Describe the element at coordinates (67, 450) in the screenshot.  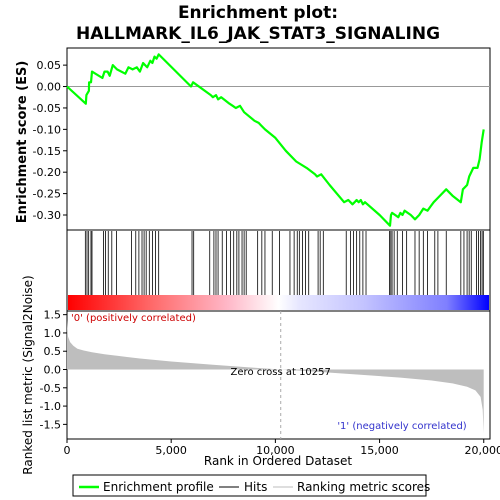
I see `x-tick-label: 0` at that location.